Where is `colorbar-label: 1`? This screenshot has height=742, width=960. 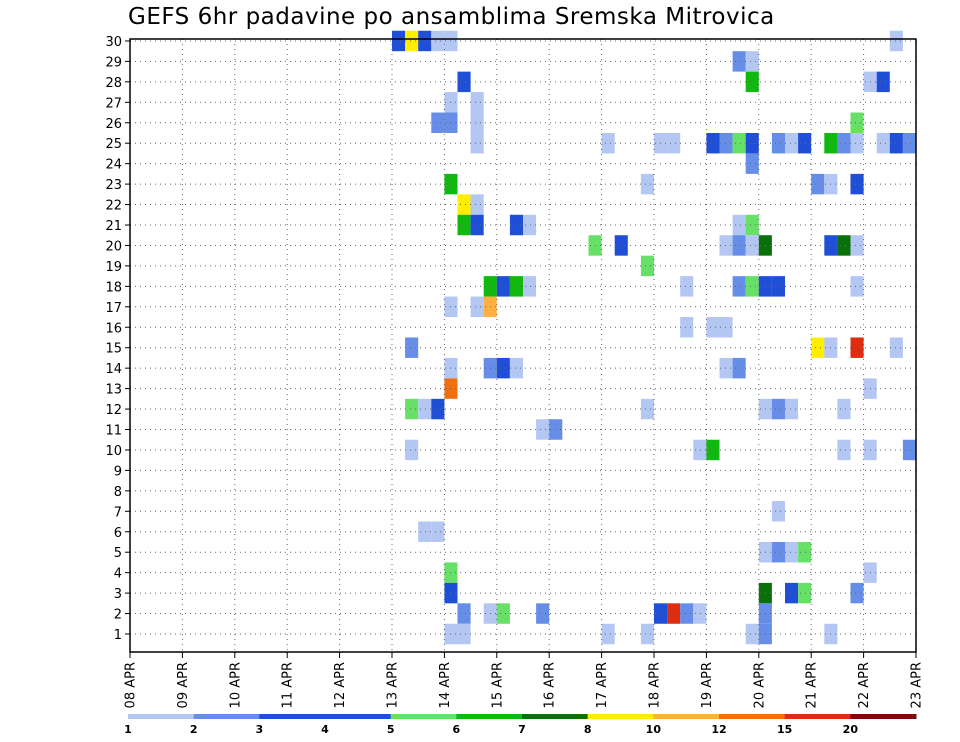
colorbar-label: 1 is located at coordinates (128, 729).